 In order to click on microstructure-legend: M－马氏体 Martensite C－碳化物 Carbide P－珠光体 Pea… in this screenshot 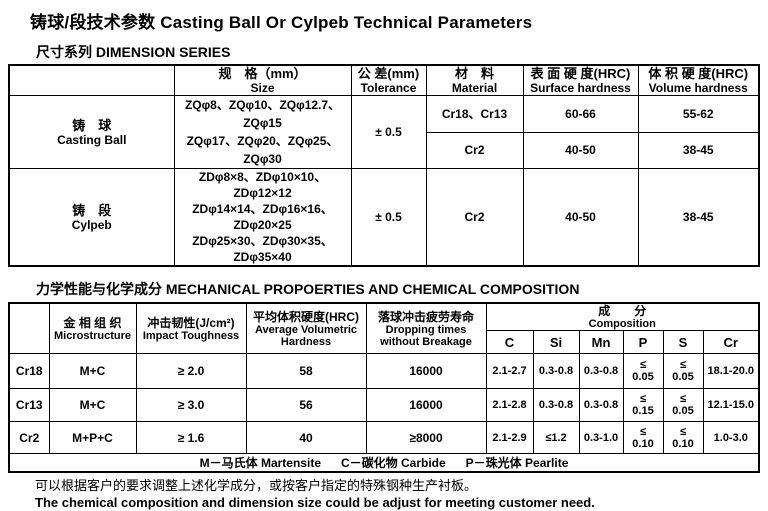, I will do `click(384, 463)`.